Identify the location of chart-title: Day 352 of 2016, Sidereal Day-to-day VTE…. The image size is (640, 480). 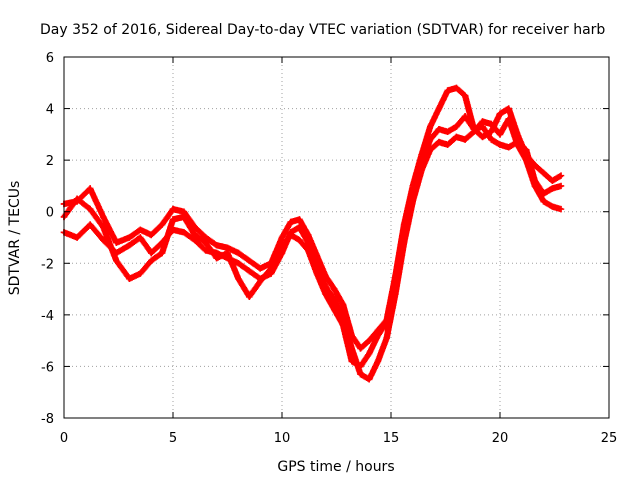
(322, 30).